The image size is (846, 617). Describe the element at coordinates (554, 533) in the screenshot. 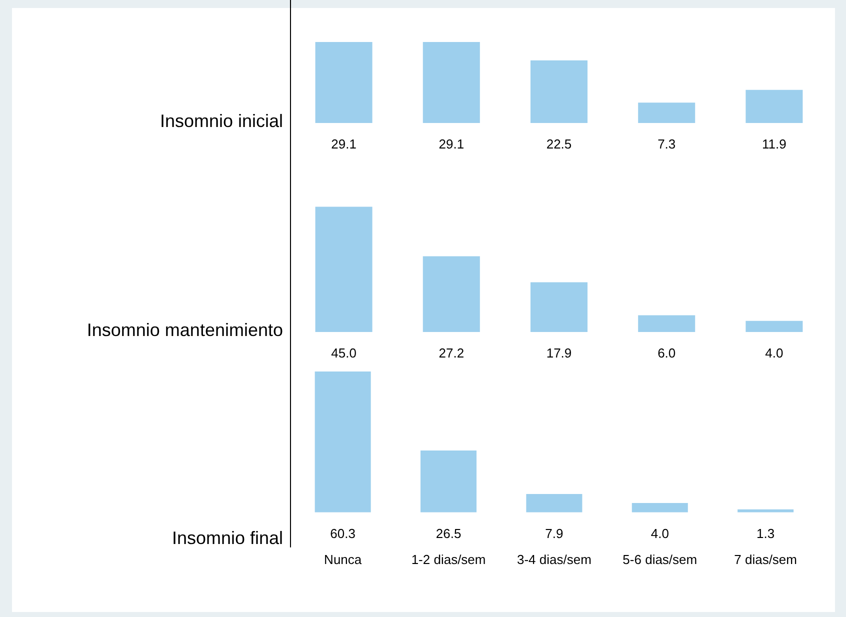

I see `data-label: 7.9` at that location.